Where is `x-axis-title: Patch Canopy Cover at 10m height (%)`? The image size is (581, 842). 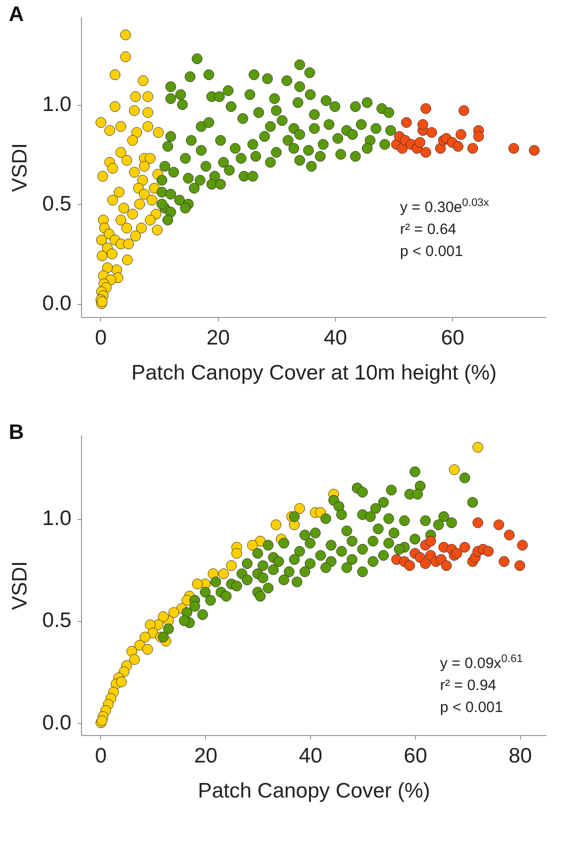 x-axis-title: Patch Canopy Cover at 10m height (%) is located at coordinates (314, 373).